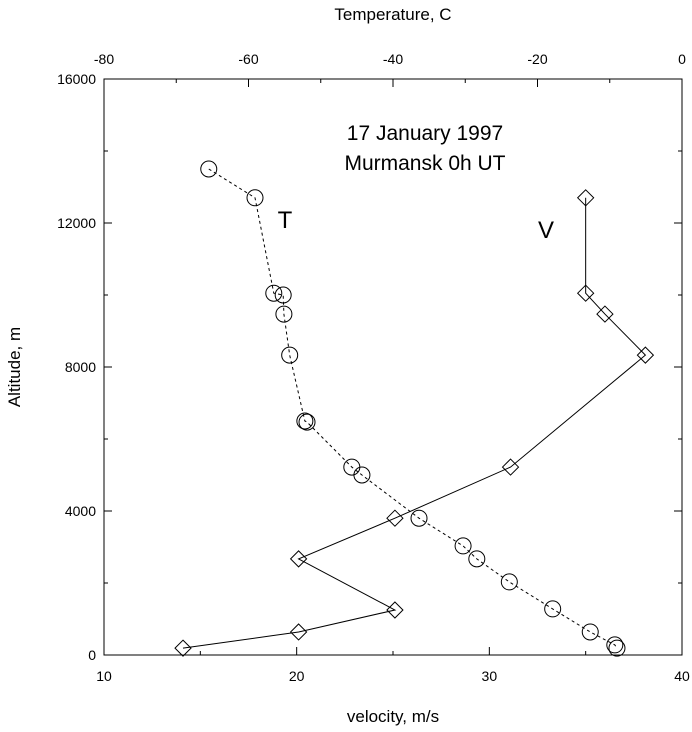  I want to click on series-label: T, so click(285, 220).